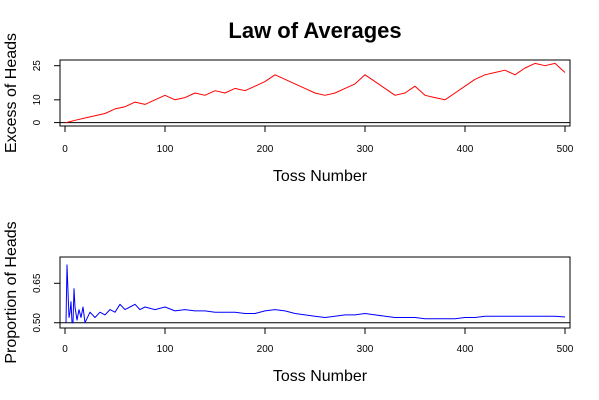 The height and width of the screenshot is (400, 599). I want to click on excess-y-tick-label: 0, so click(37, 122).